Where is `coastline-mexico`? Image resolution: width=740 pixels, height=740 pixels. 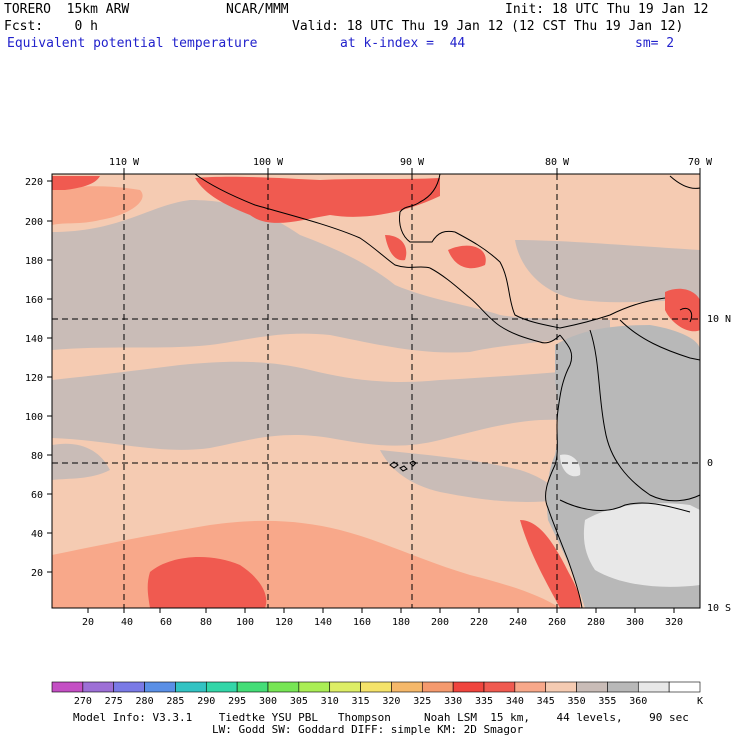 coastline-mexico is located at coordinates (312, 221).